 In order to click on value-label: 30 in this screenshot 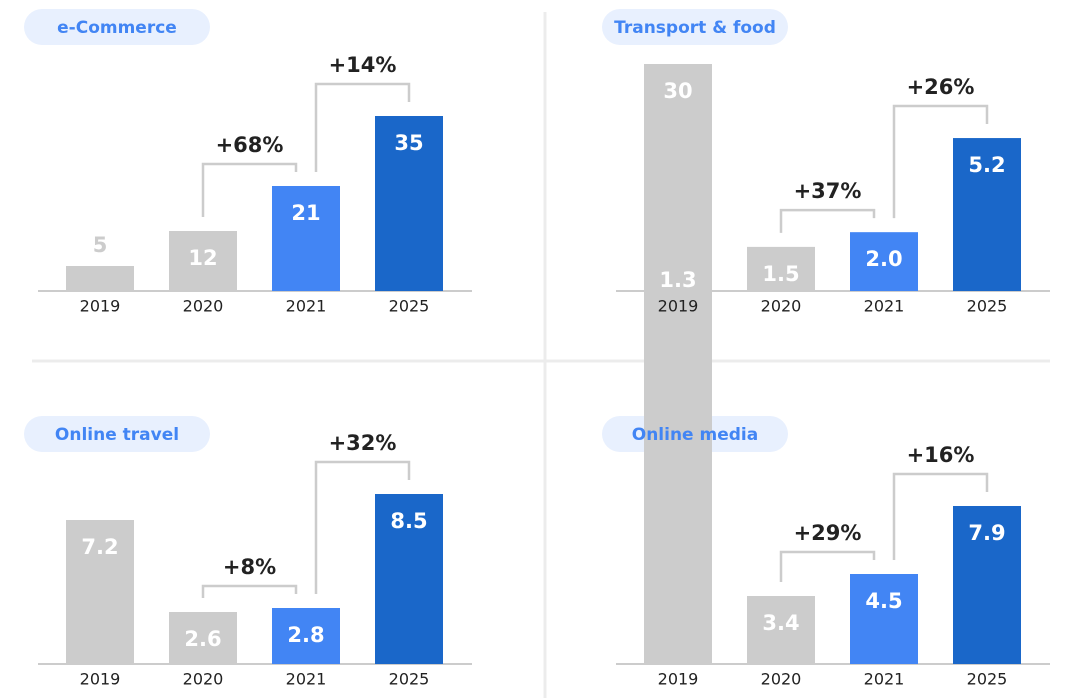, I will do `click(677, 91)`.